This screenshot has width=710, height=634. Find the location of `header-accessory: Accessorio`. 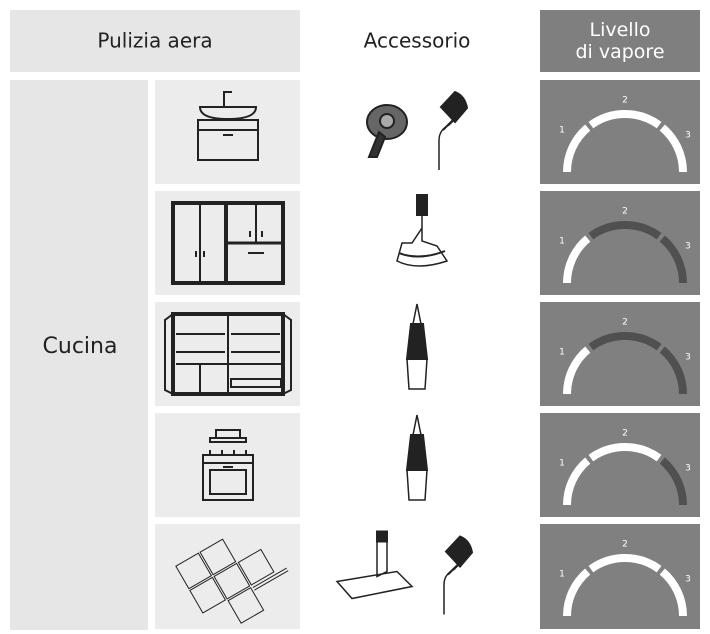

header-accessory: Accessorio is located at coordinates (417, 41).